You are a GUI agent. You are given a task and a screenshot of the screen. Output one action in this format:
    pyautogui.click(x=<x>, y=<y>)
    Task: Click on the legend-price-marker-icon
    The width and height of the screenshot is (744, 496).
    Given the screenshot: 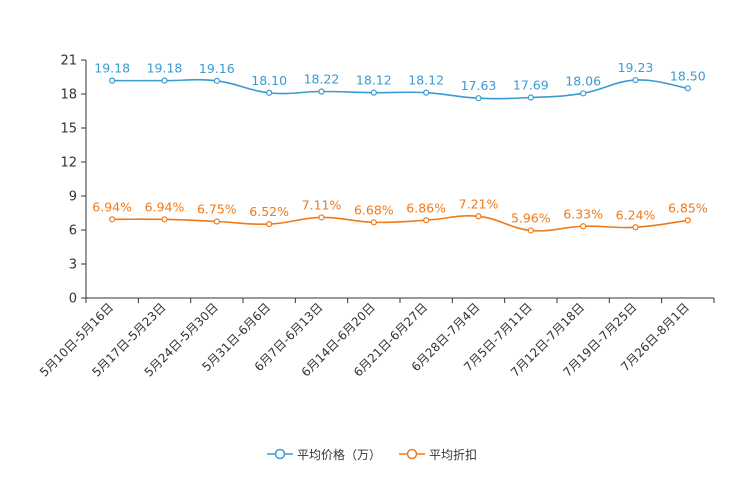 What is the action you would take?
    pyautogui.click(x=279, y=454)
    